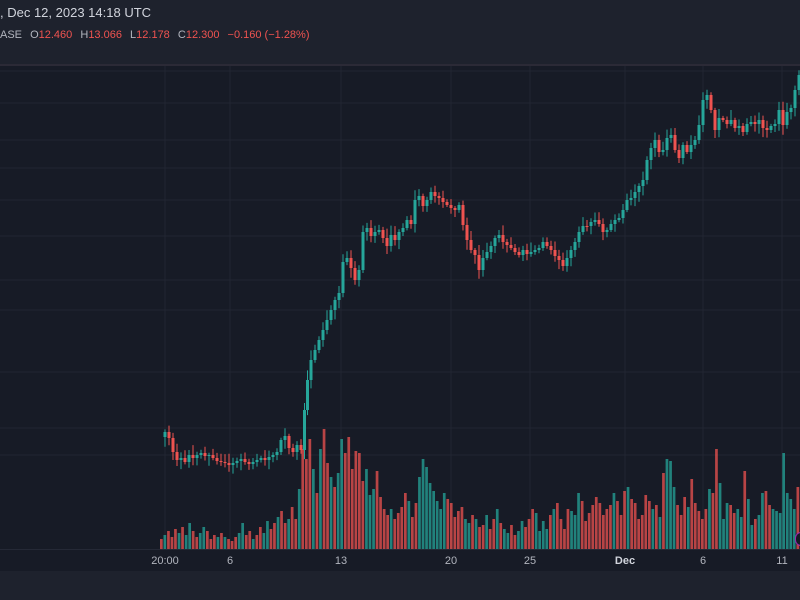 This screenshot has height=600, width=800. Describe the element at coordinates (625, 561) in the screenshot. I see `time-axis-label: Dec` at that location.